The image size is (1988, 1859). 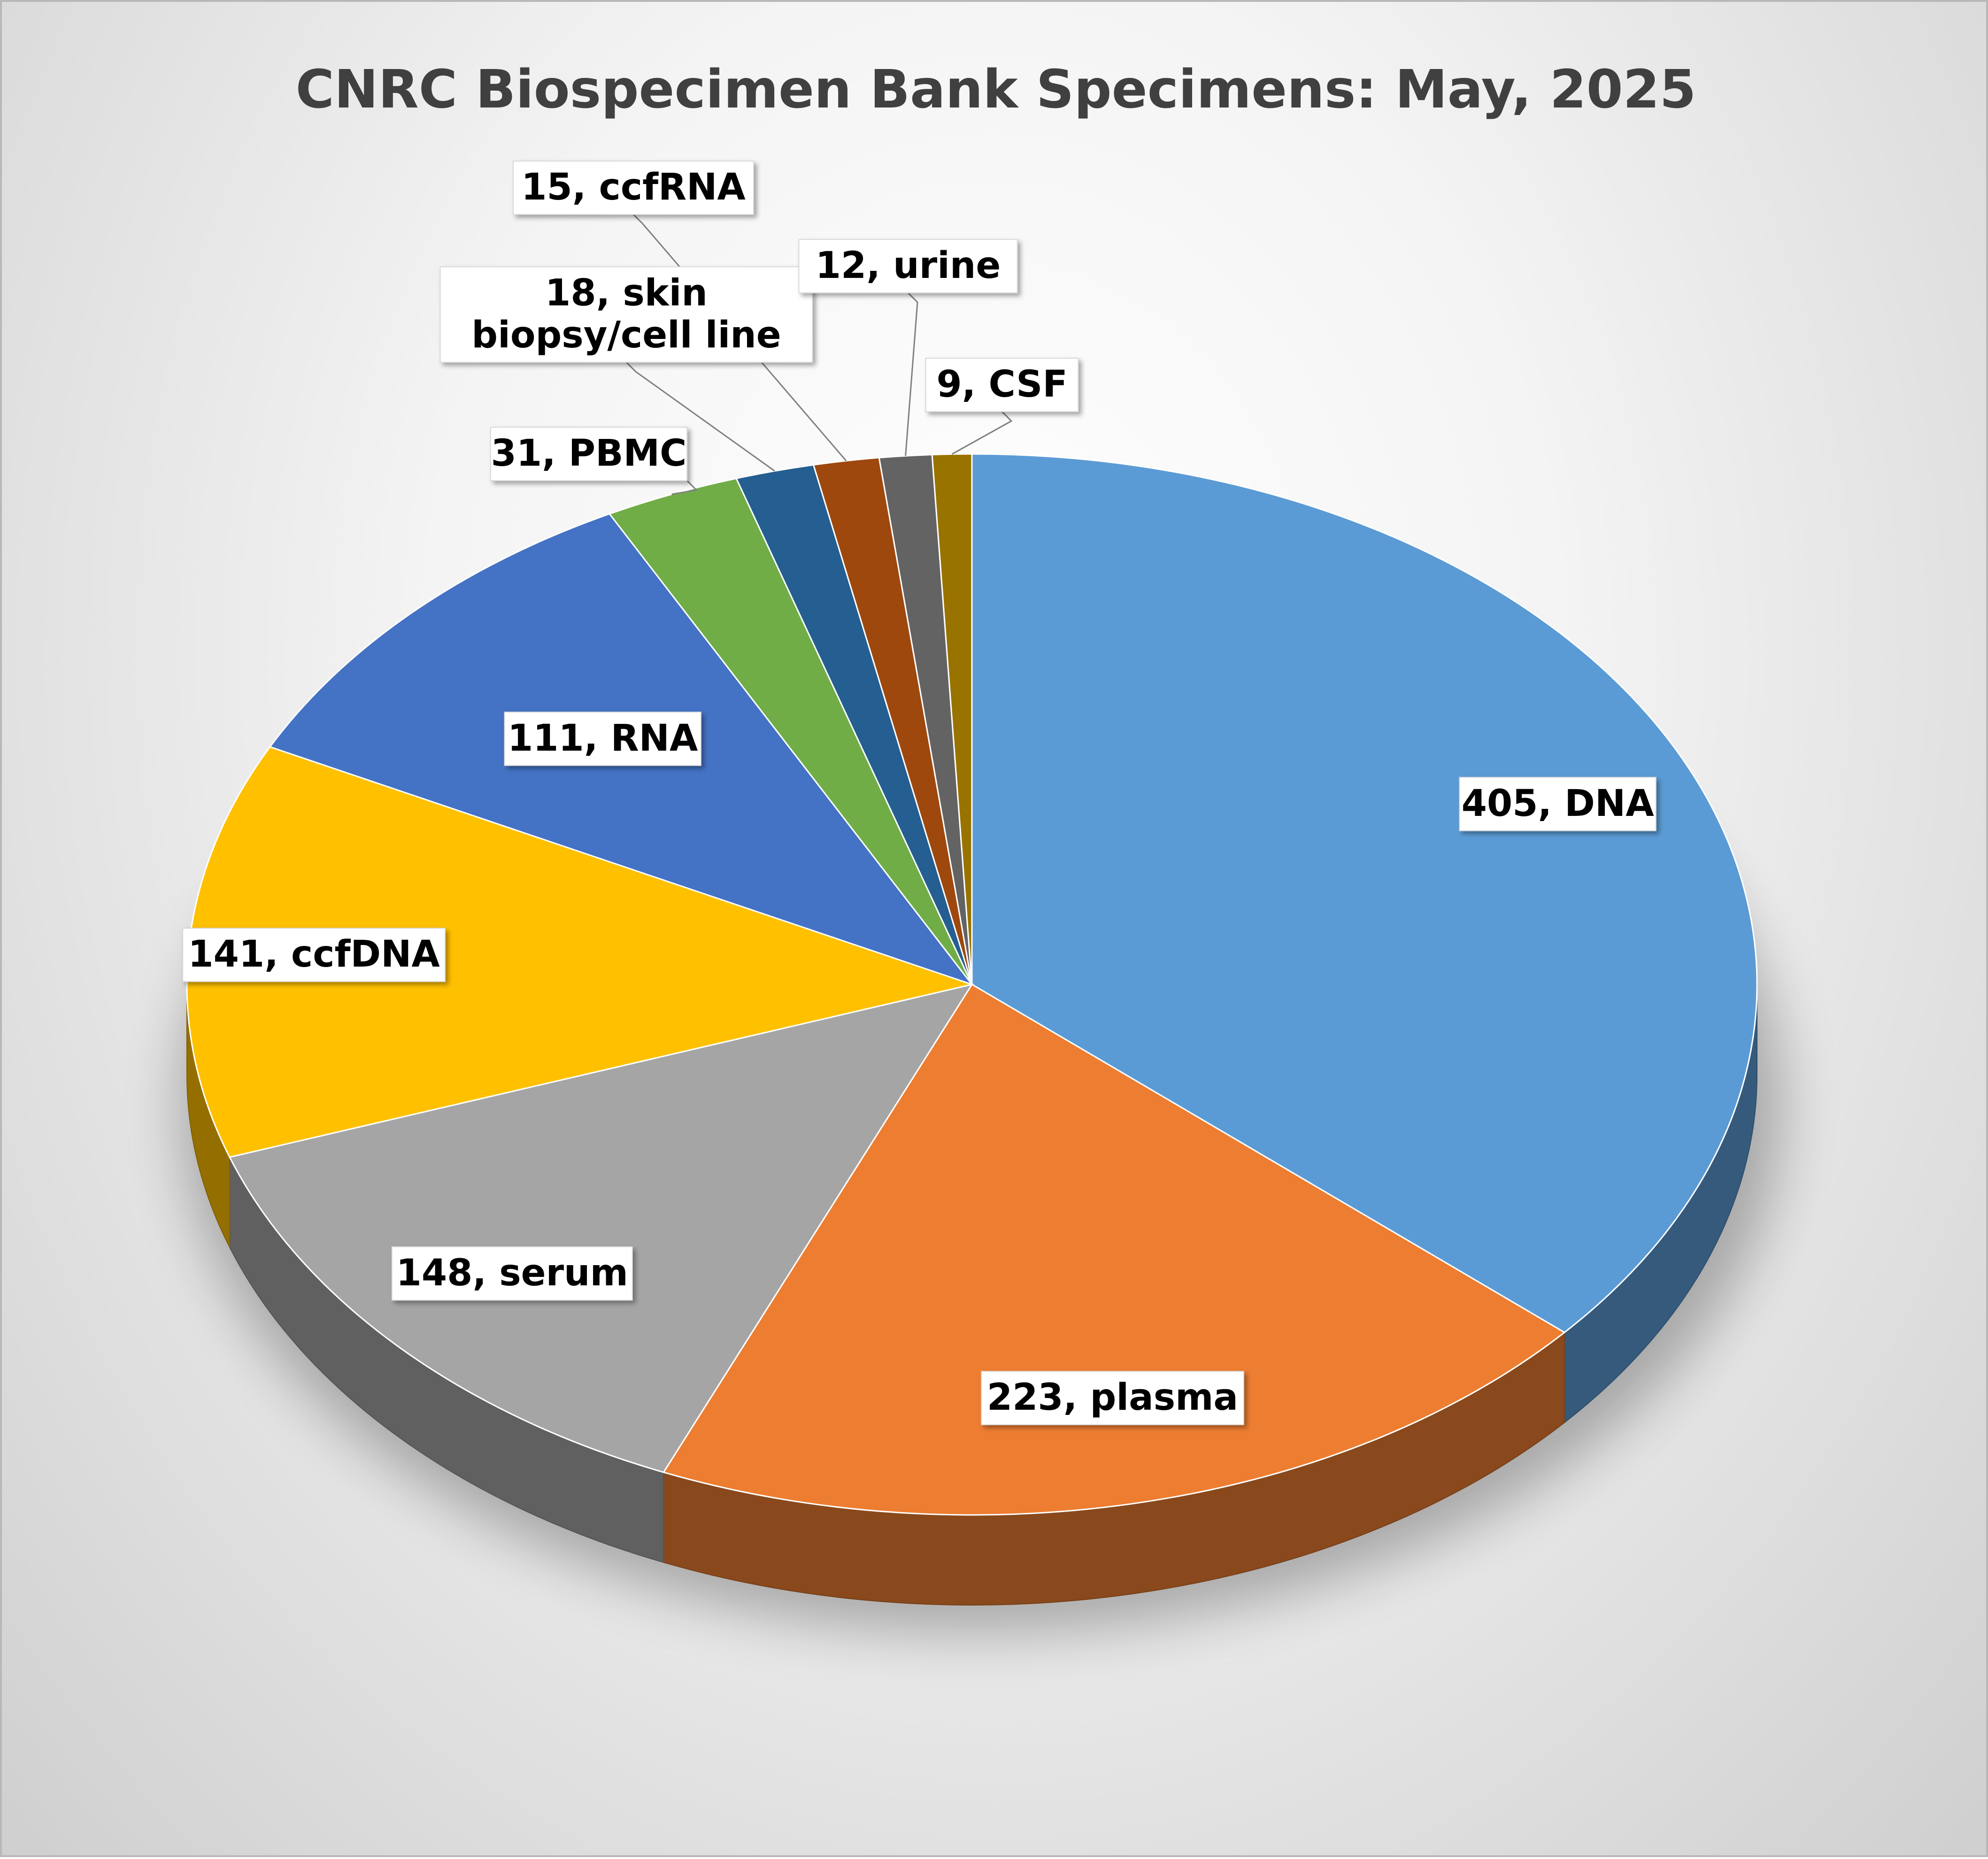 I want to click on leader-line-csf, so click(x=982, y=433).